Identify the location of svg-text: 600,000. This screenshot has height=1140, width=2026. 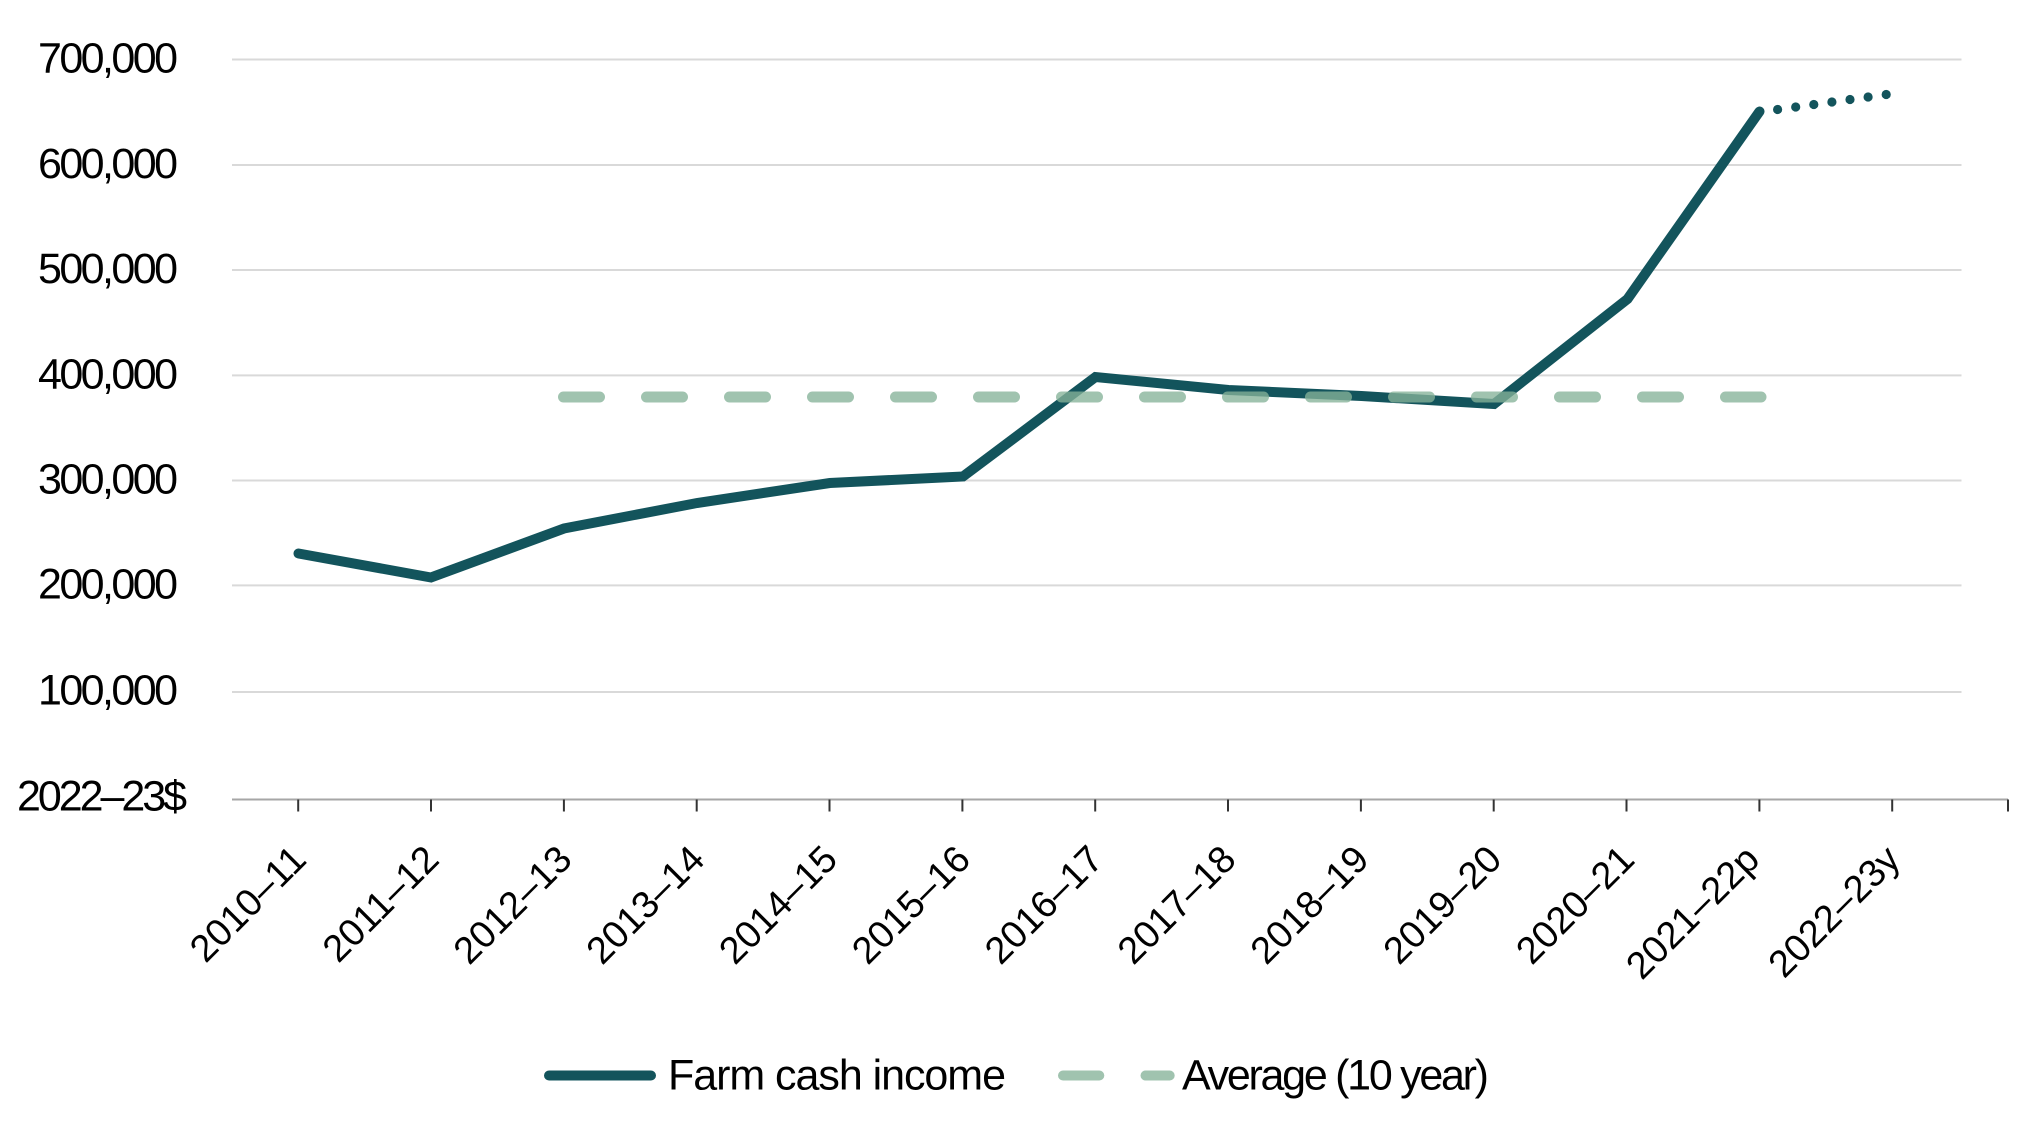
(108, 164).